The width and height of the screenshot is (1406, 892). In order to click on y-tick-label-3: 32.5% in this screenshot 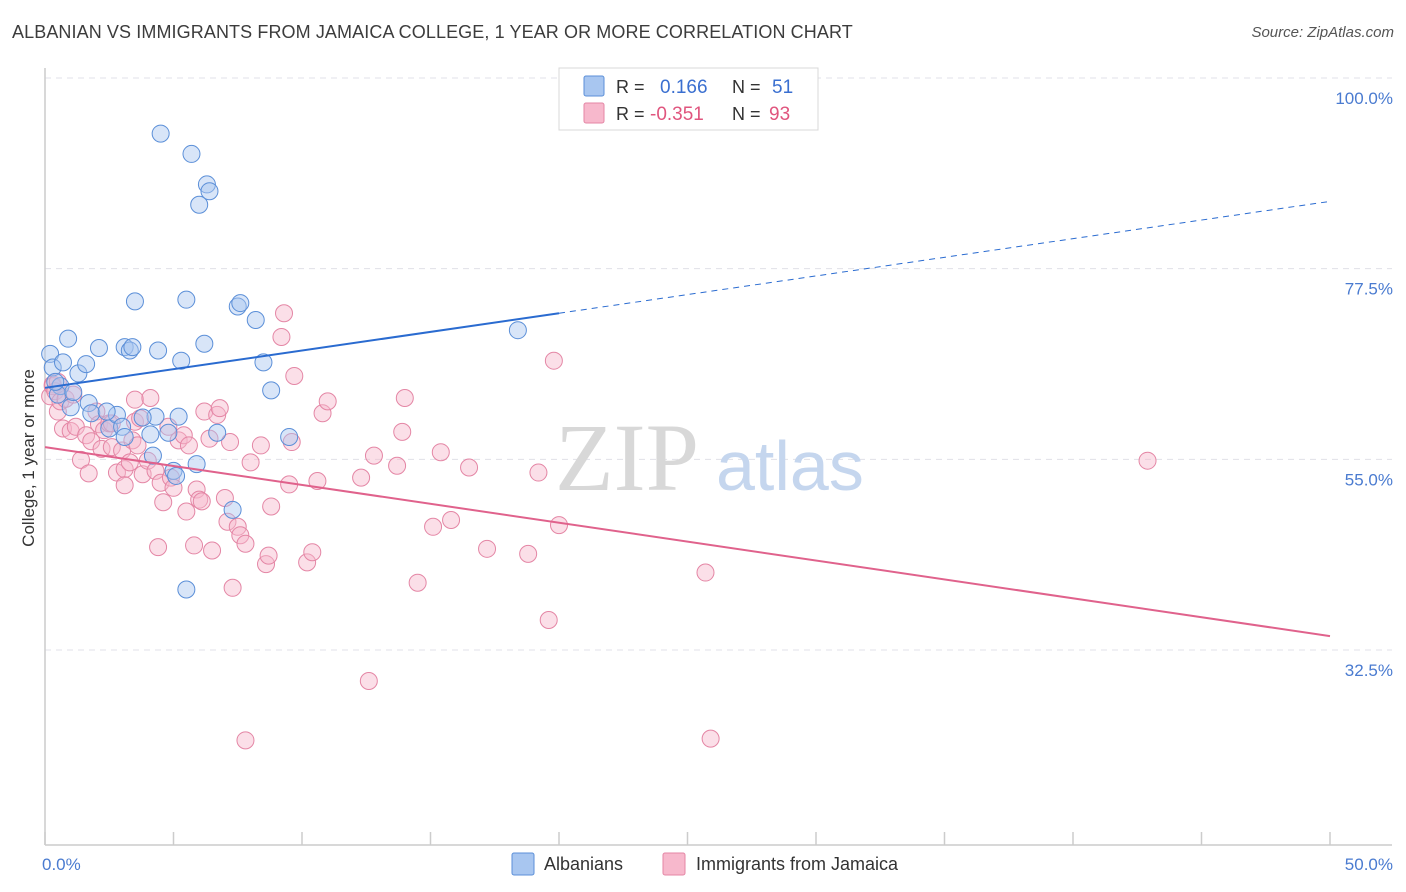, I will do `click(1369, 670)`.